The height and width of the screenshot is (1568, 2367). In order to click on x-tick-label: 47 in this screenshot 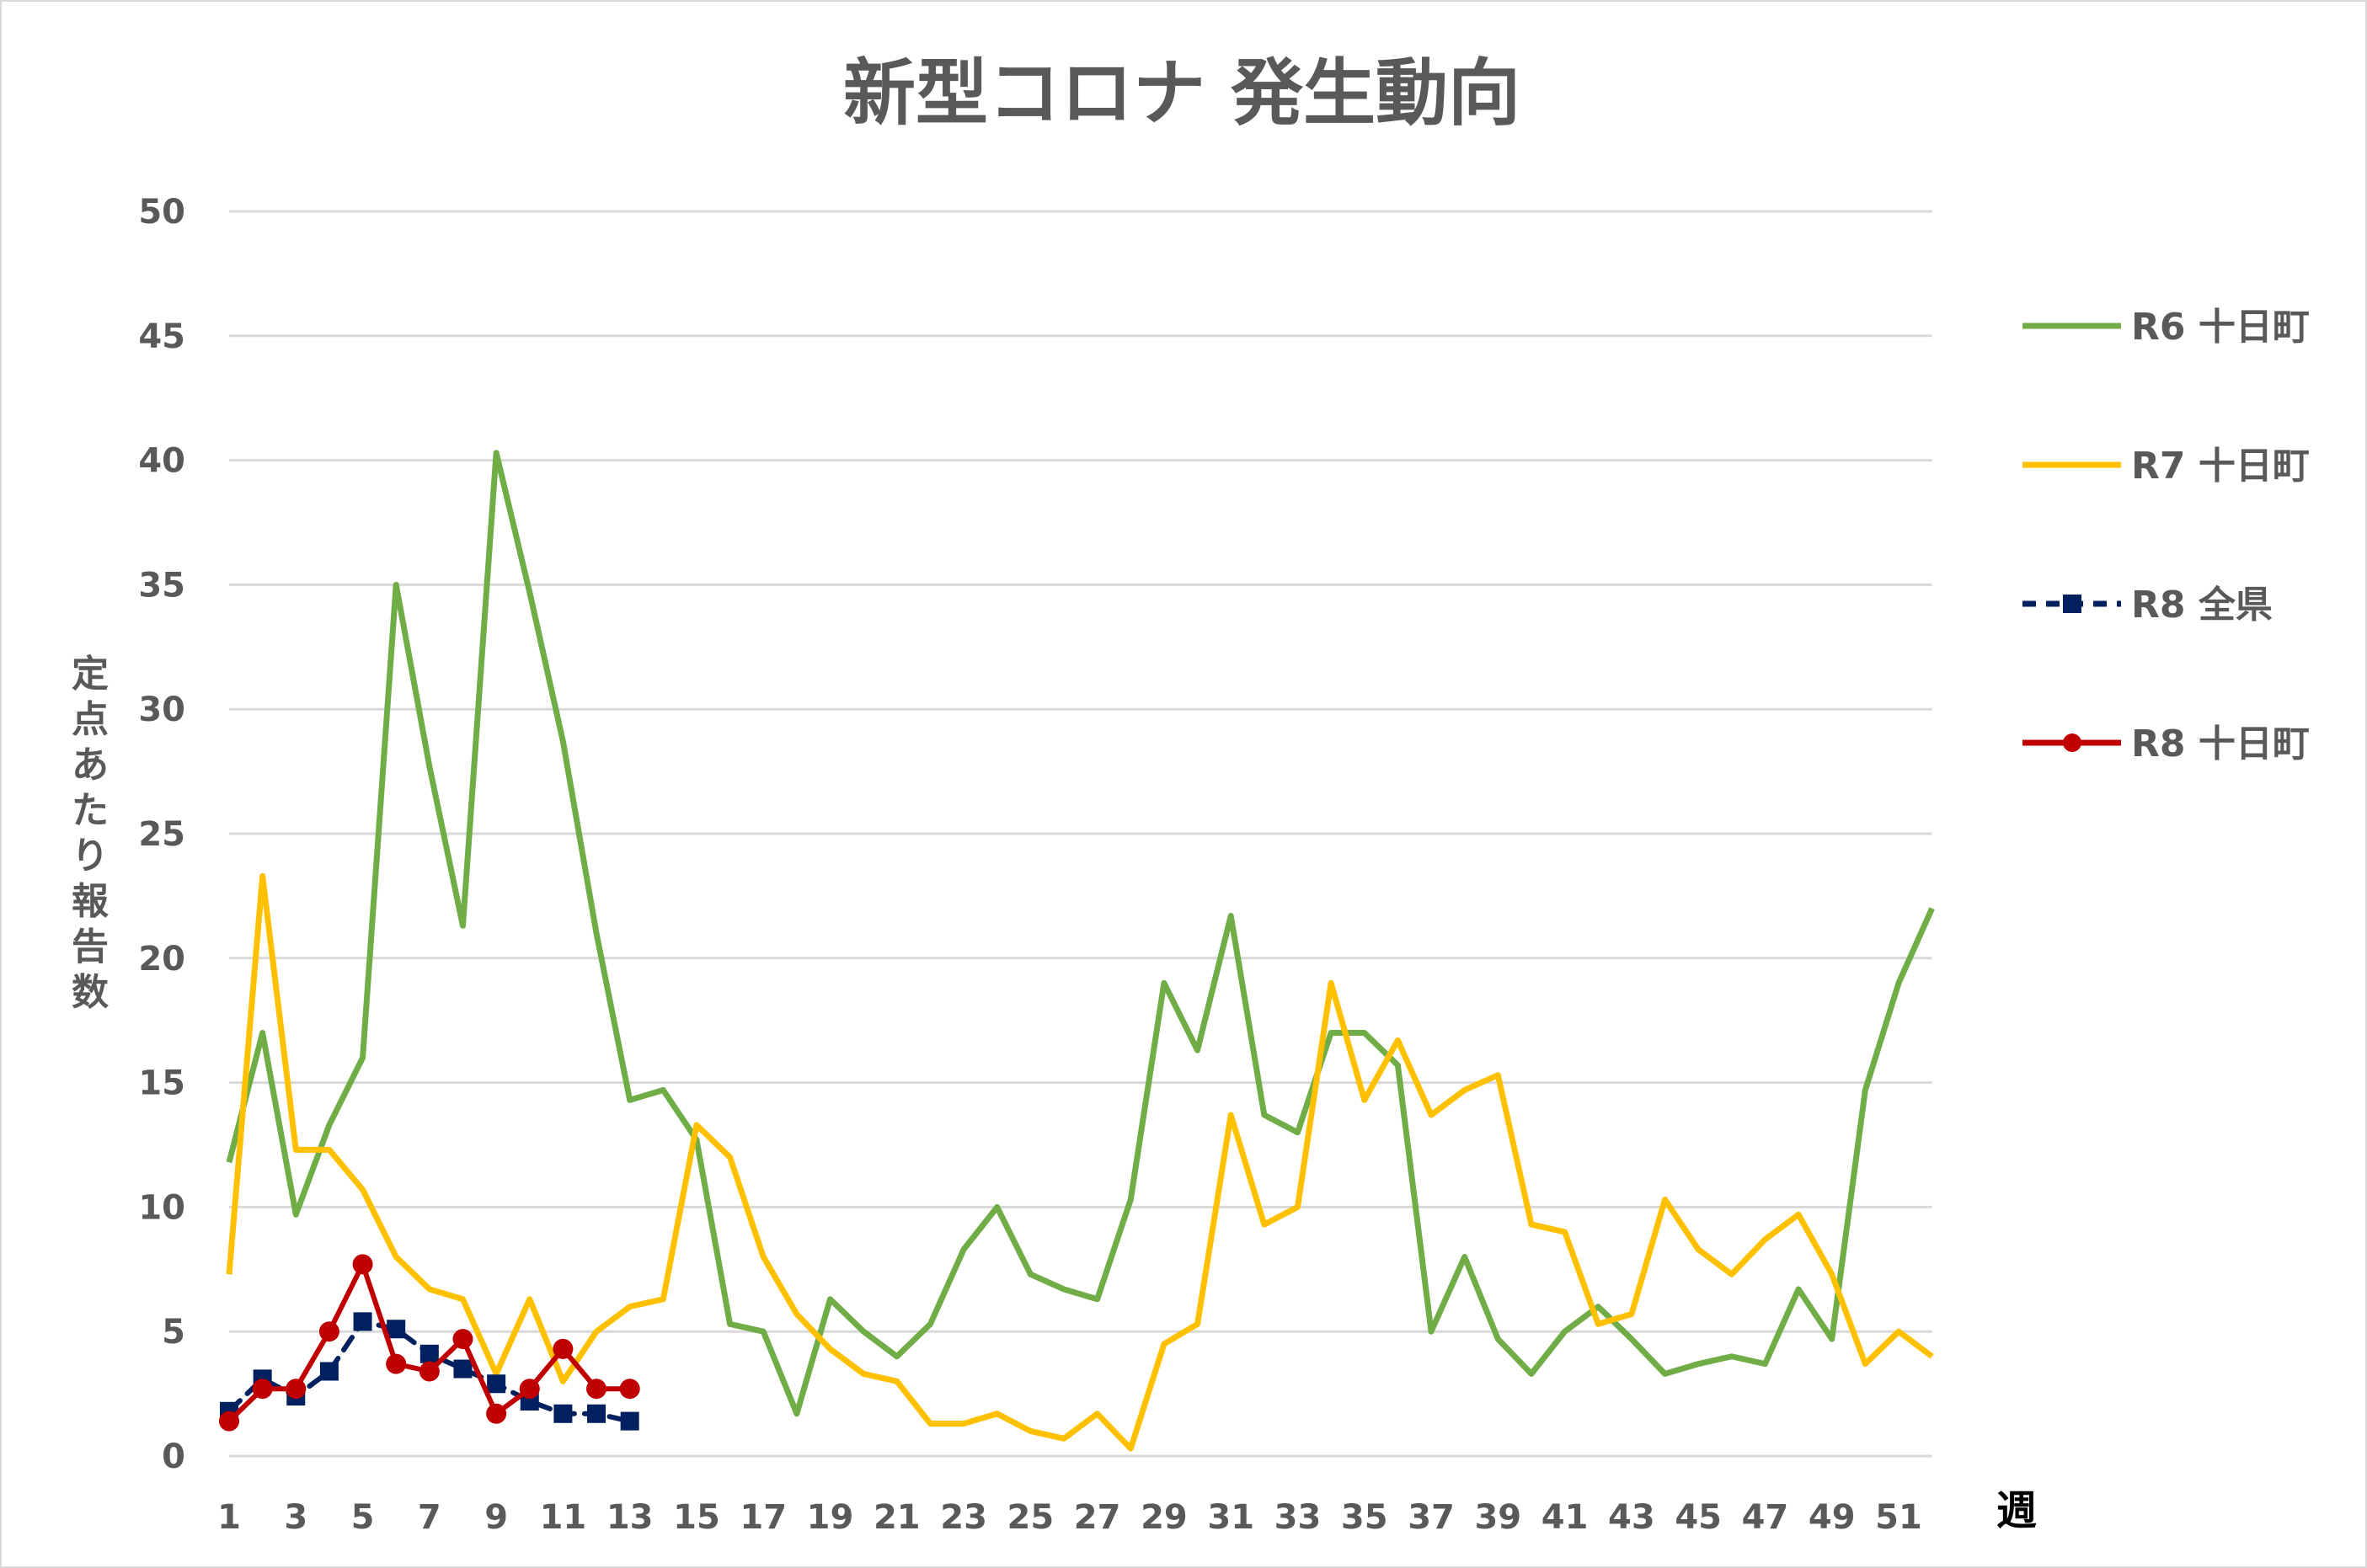, I will do `click(1765, 1517)`.